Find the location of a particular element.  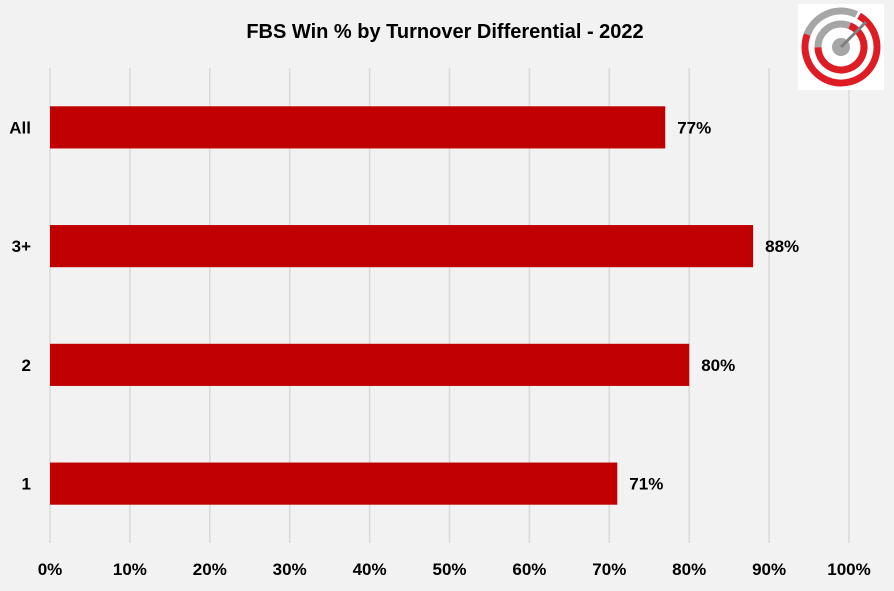

y-tick-label: 2 is located at coordinates (26, 365).